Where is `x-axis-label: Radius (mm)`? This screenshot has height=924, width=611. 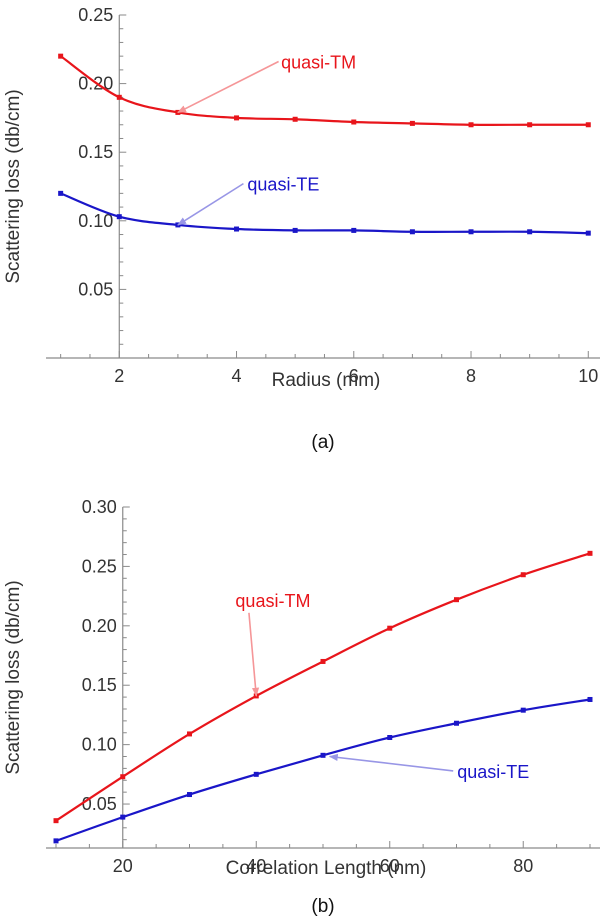
x-axis-label: Radius (mm) is located at coordinates (326, 380).